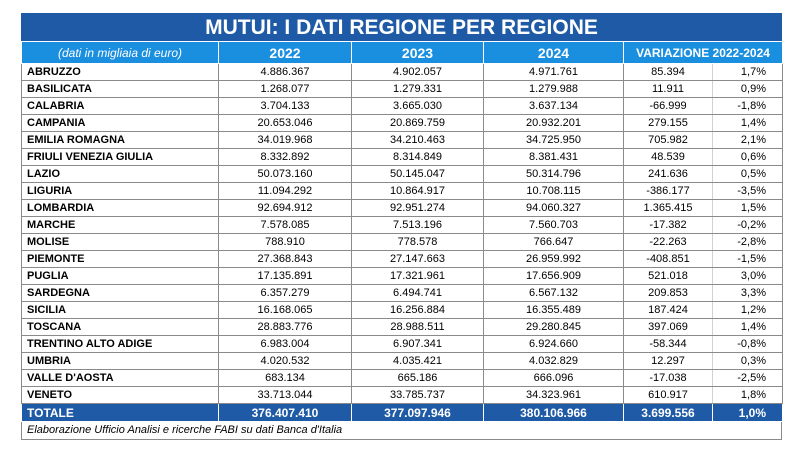 This screenshot has height=464, width=800. What do you see at coordinates (417, 72) in the screenshot?
I see `value-2023-cell: 4.902.057` at bounding box center [417, 72].